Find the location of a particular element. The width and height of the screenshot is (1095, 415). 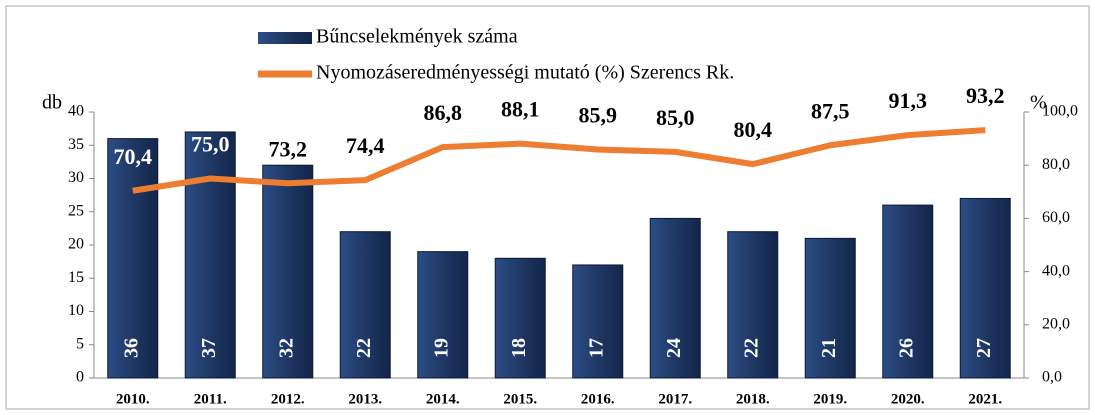

y-tick-label: 25 is located at coordinates (76, 210).